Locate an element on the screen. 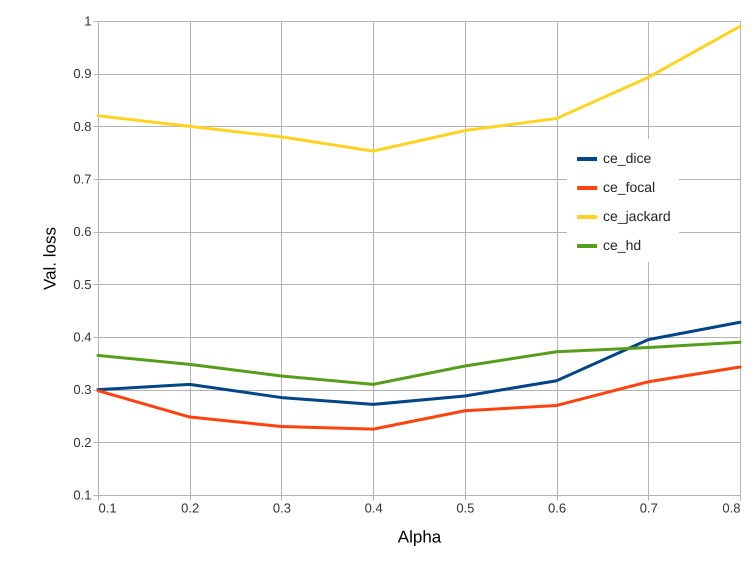 The image size is (752, 563). x-tick-label: 0.4 is located at coordinates (373, 508).